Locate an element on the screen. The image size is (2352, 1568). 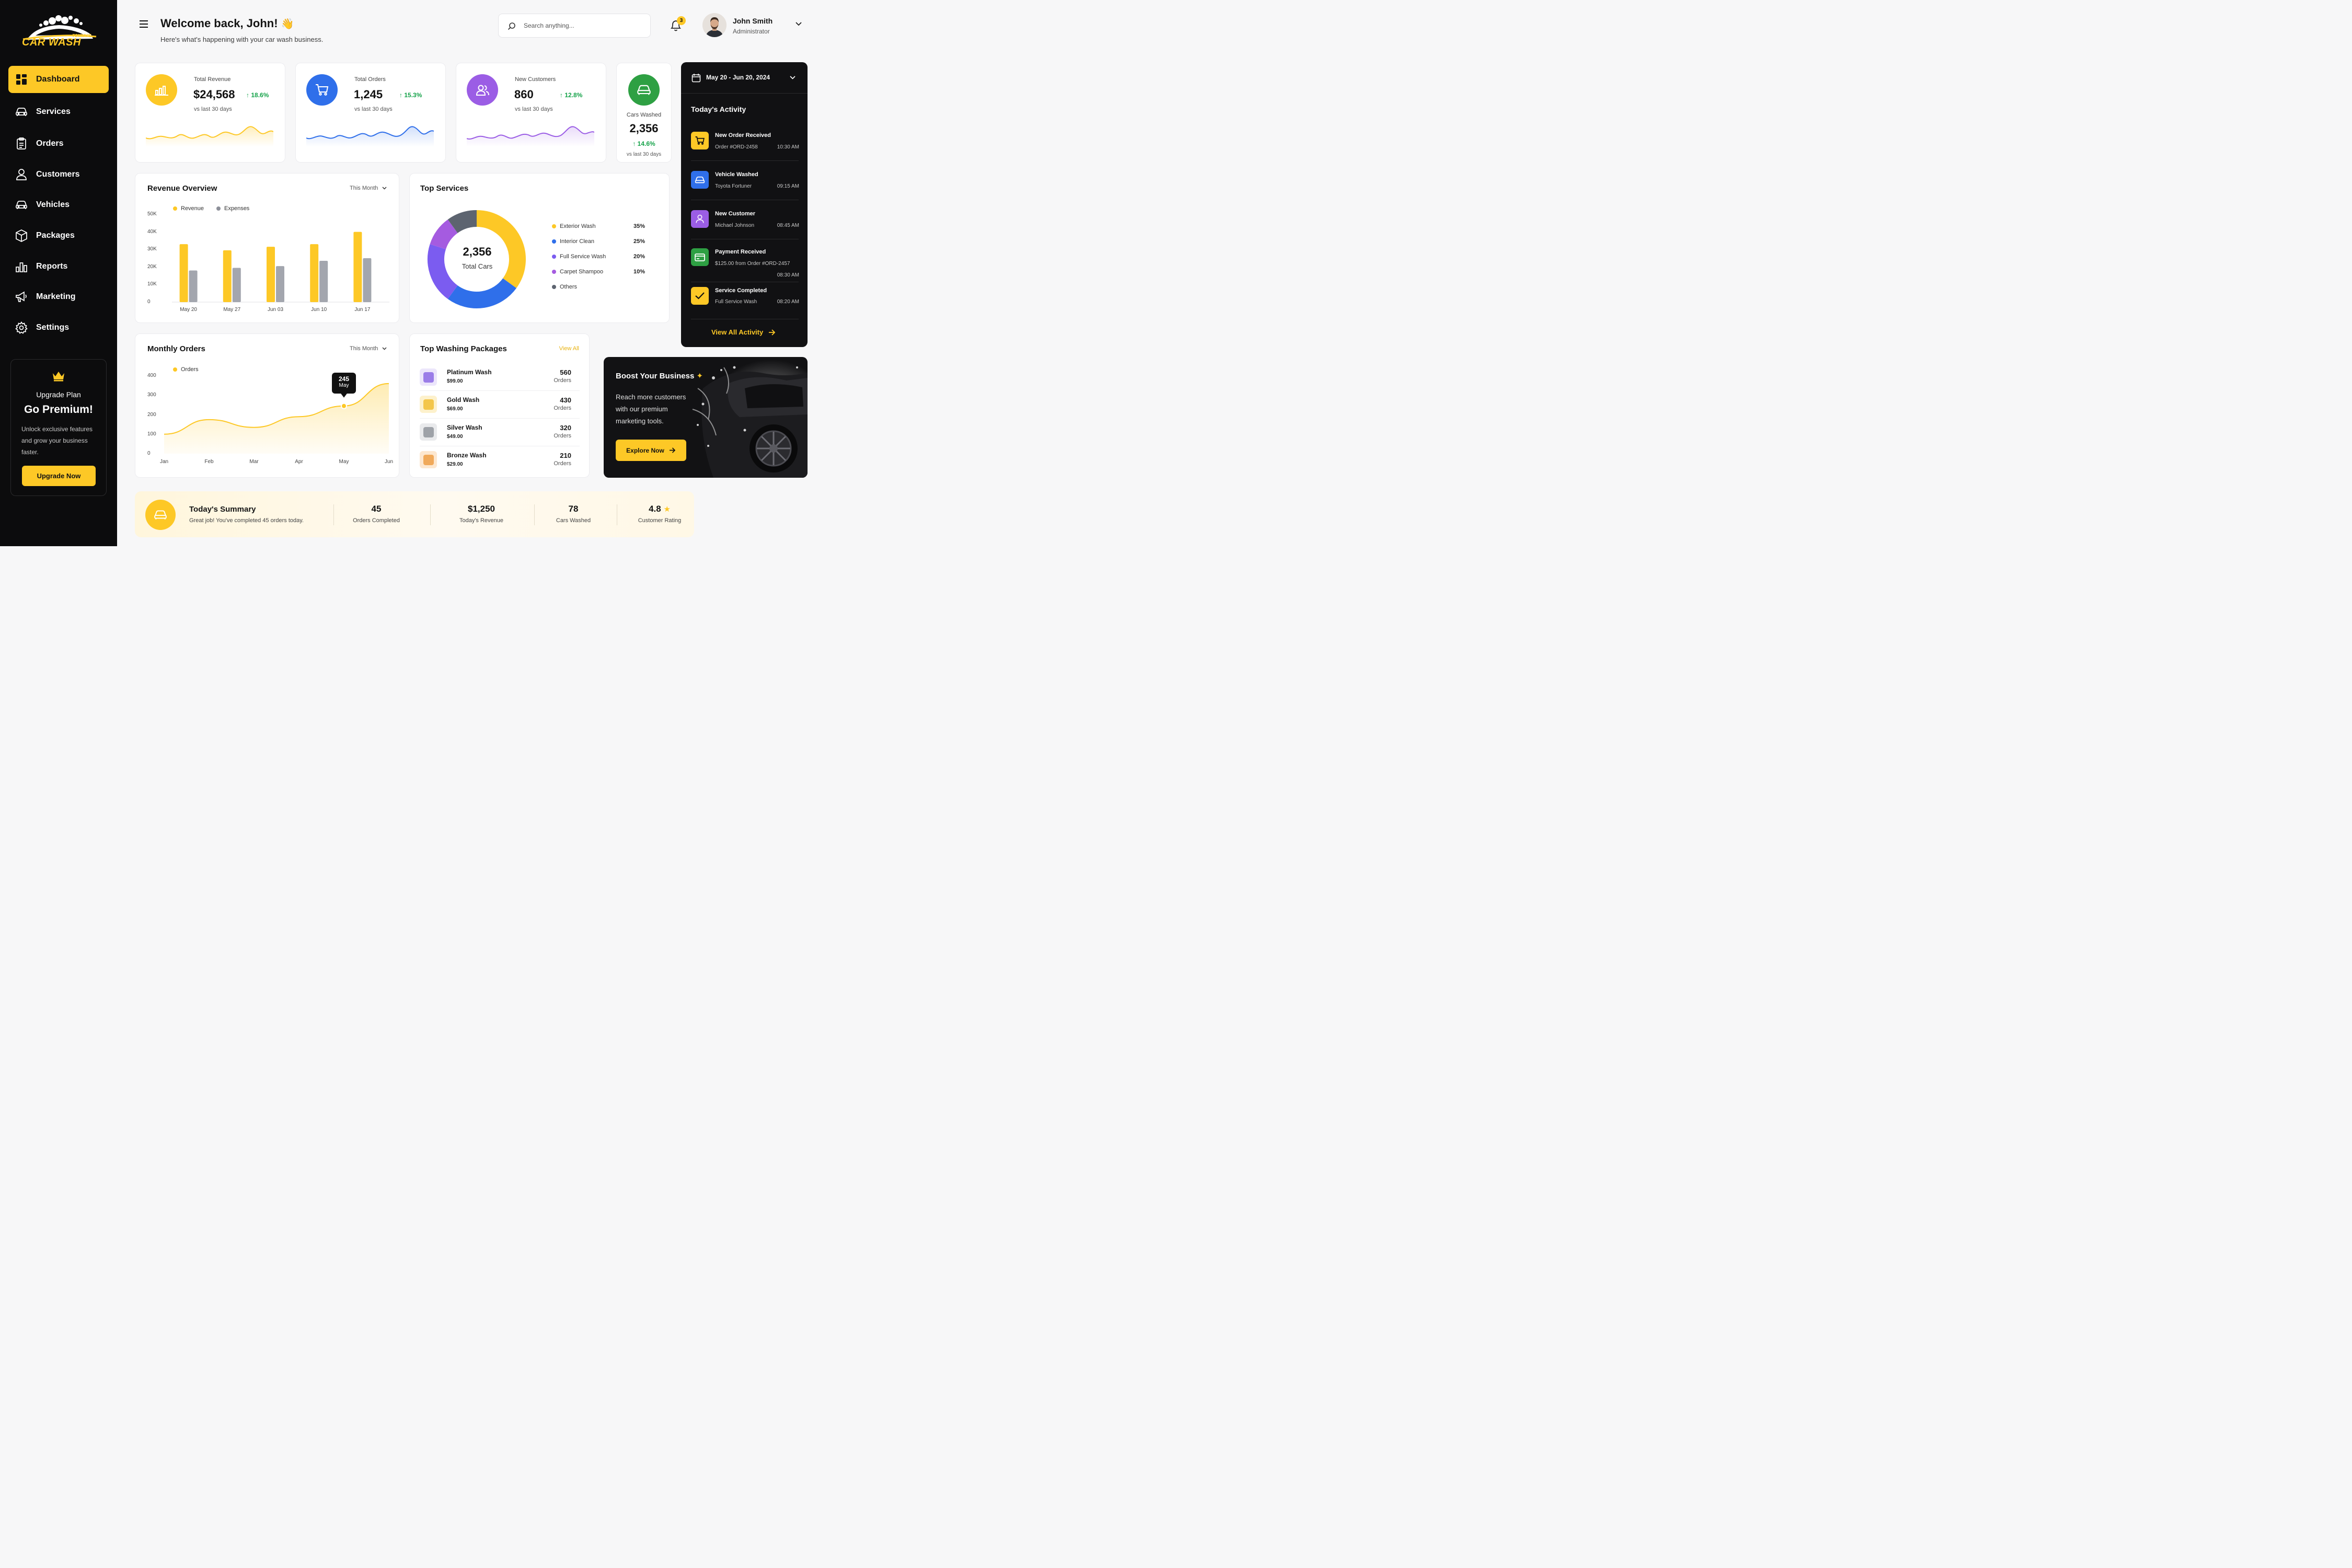
x-tick-label: May 27 is located at coordinates (232, 310).